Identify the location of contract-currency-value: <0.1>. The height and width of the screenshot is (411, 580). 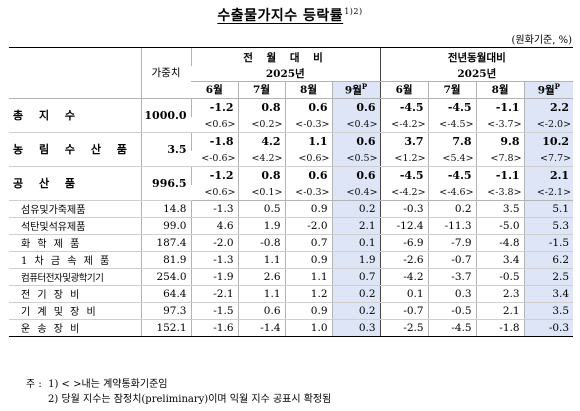
(261, 192).